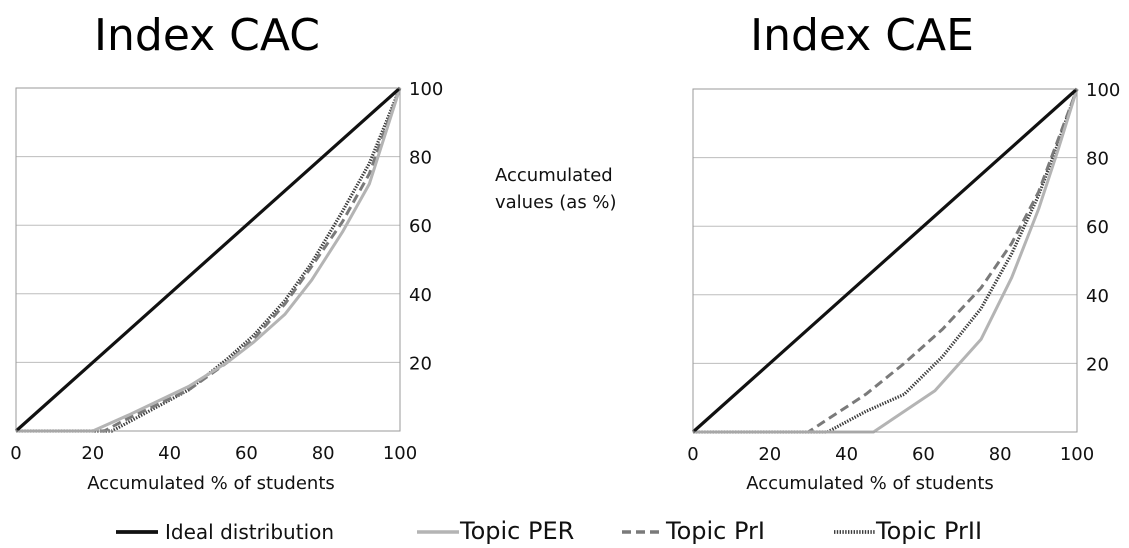 This screenshot has width=1129, height=548. I want to click on y-axis-label-line2: values (as %), so click(556, 202).